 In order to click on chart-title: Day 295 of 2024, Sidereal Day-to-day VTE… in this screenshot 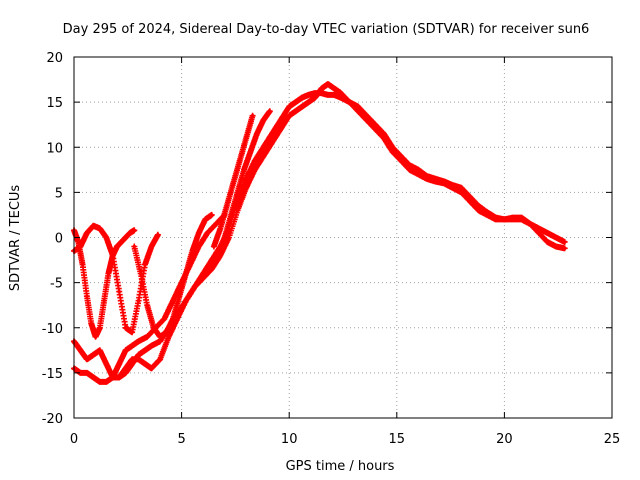, I will do `click(326, 29)`.